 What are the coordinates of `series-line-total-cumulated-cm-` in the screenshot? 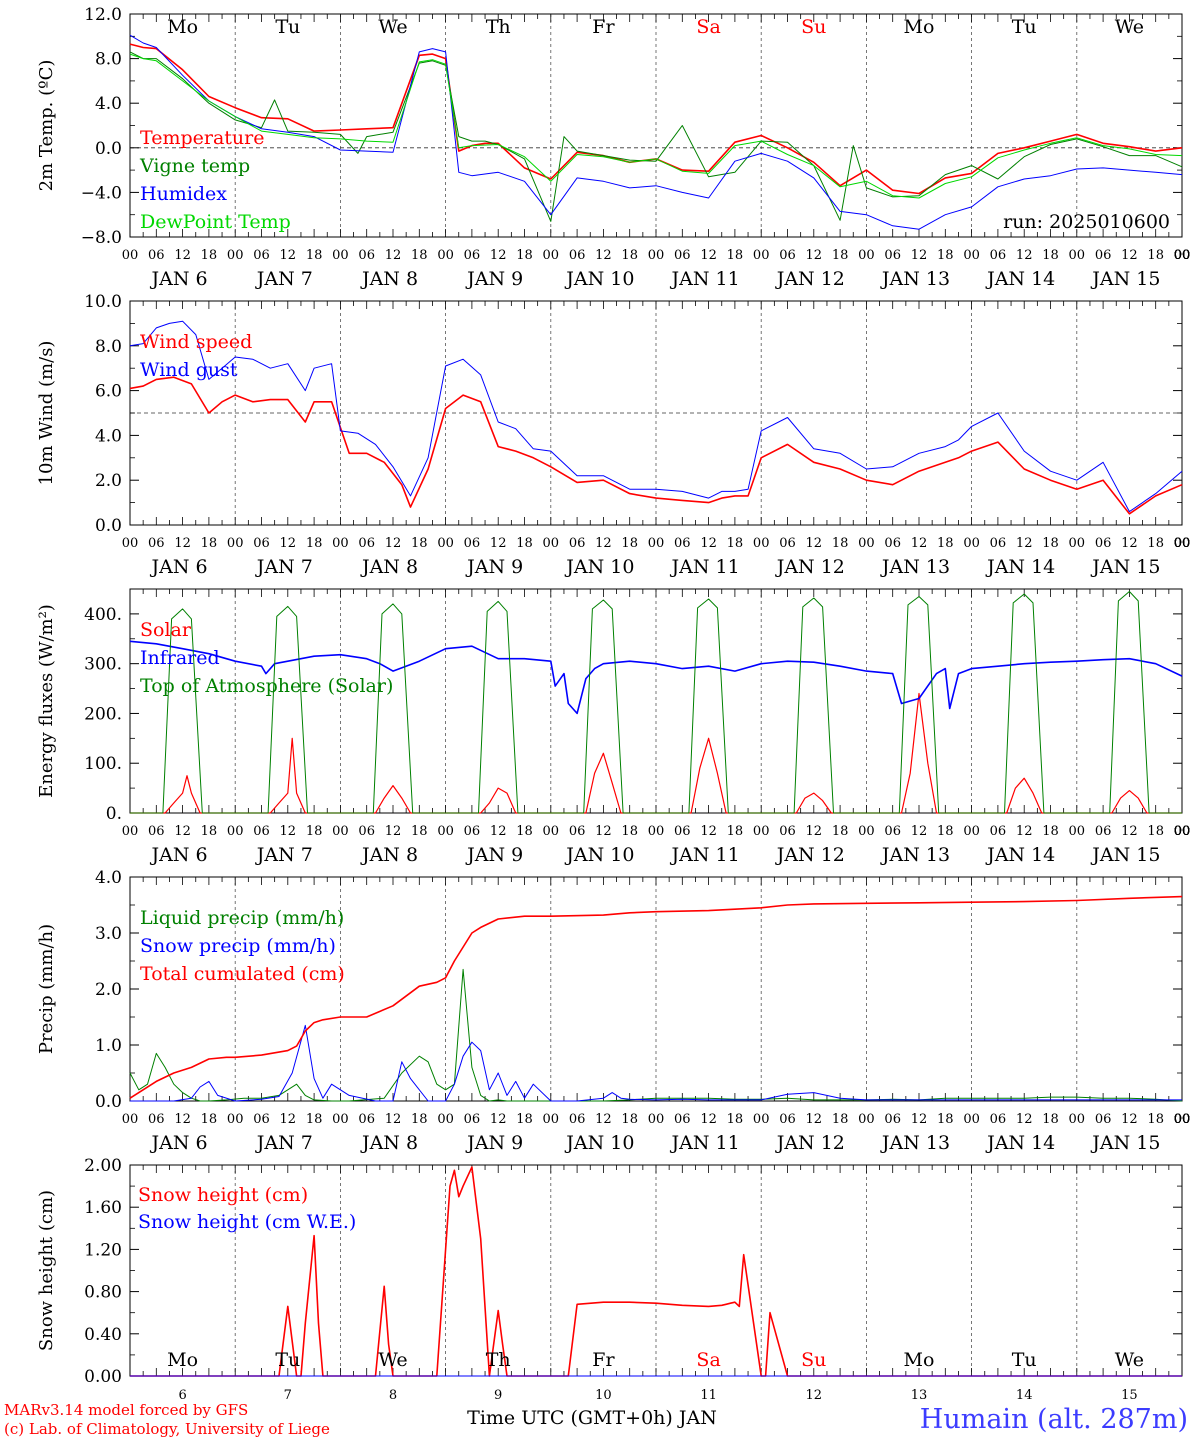 It's located at (656, 997).